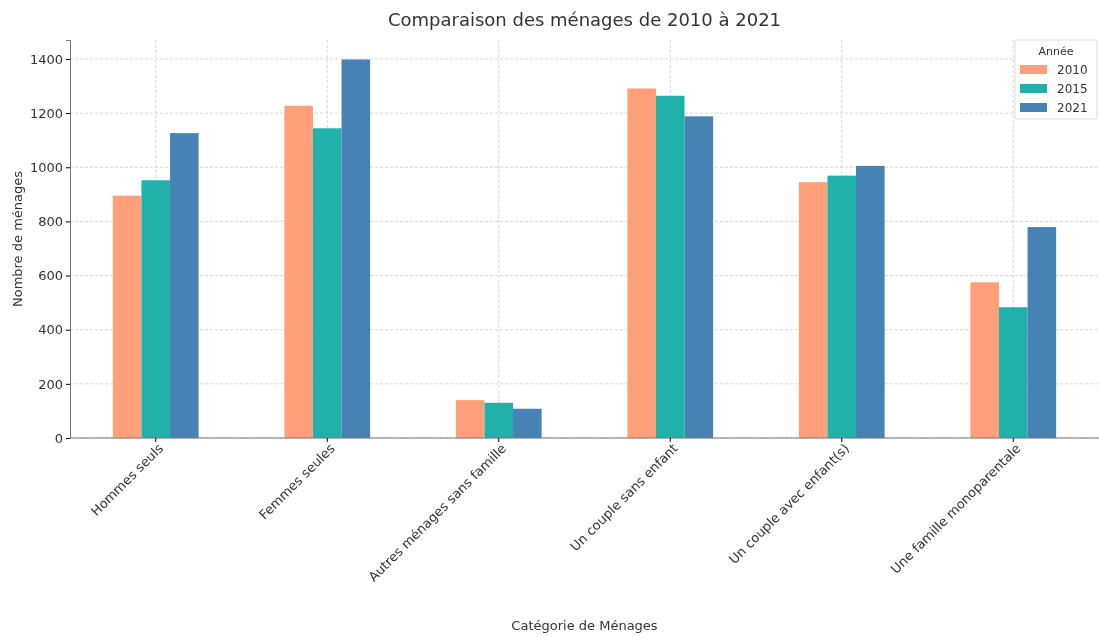 The width and height of the screenshot is (1099, 637). What do you see at coordinates (1072, 70) in the screenshot?
I see `legend-label: 2010` at bounding box center [1072, 70].